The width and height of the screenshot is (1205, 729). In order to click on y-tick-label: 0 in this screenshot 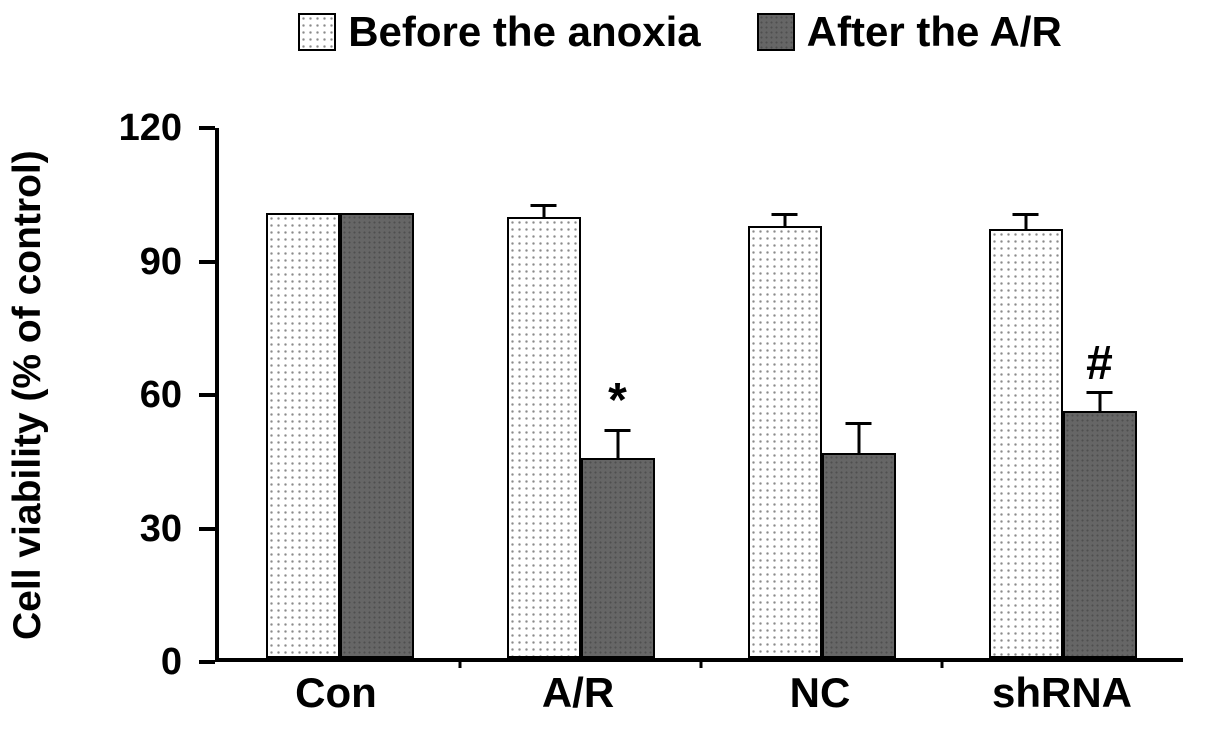, I will do `click(171, 662)`.